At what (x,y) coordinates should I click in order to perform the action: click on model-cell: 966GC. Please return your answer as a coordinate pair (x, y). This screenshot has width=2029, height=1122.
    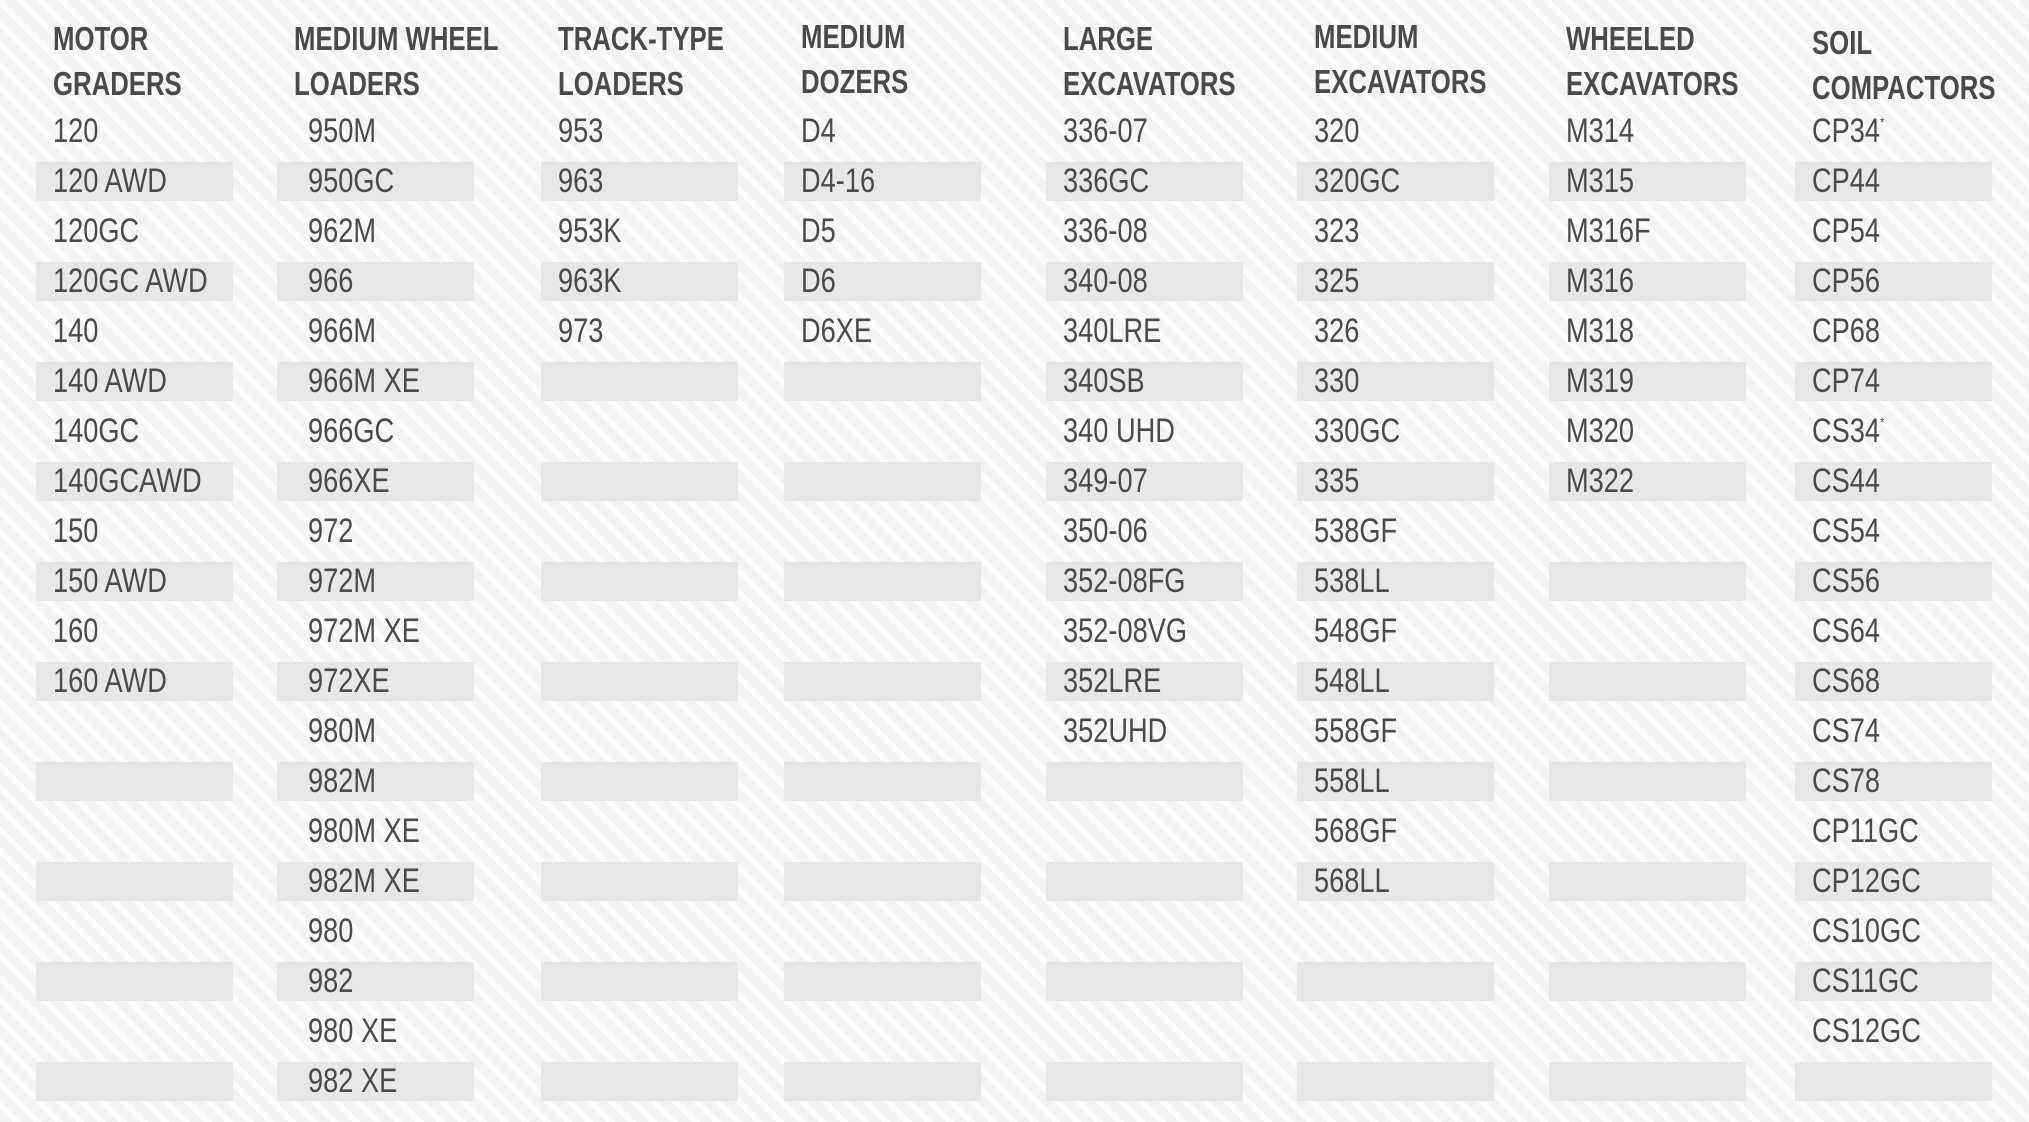
    Looking at the image, I should click on (351, 431).